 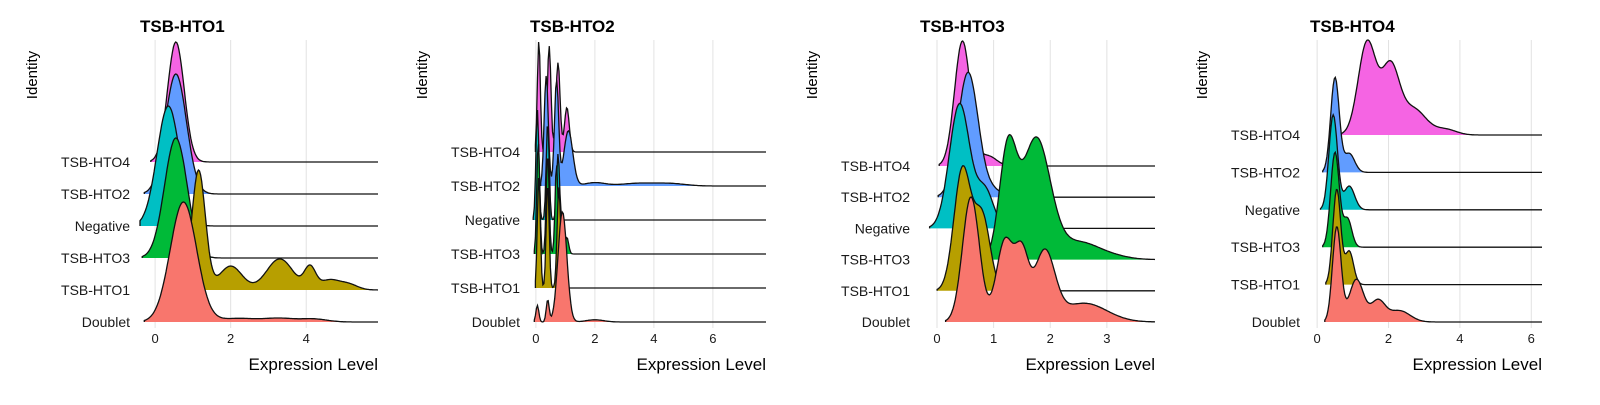 What do you see at coordinates (572, 26) in the screenshot?
I see `panel-title: TSB-HTO2` at bounding box center [572, 26].